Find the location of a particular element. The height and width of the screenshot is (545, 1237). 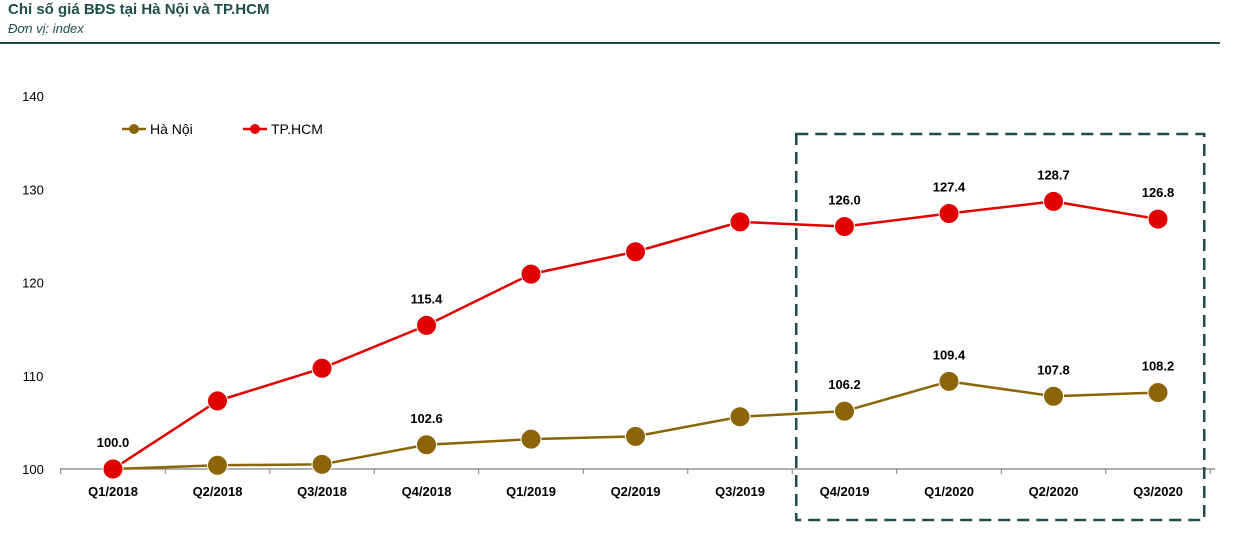

data-label: 128.7 is located at coordinates (1053, 174).